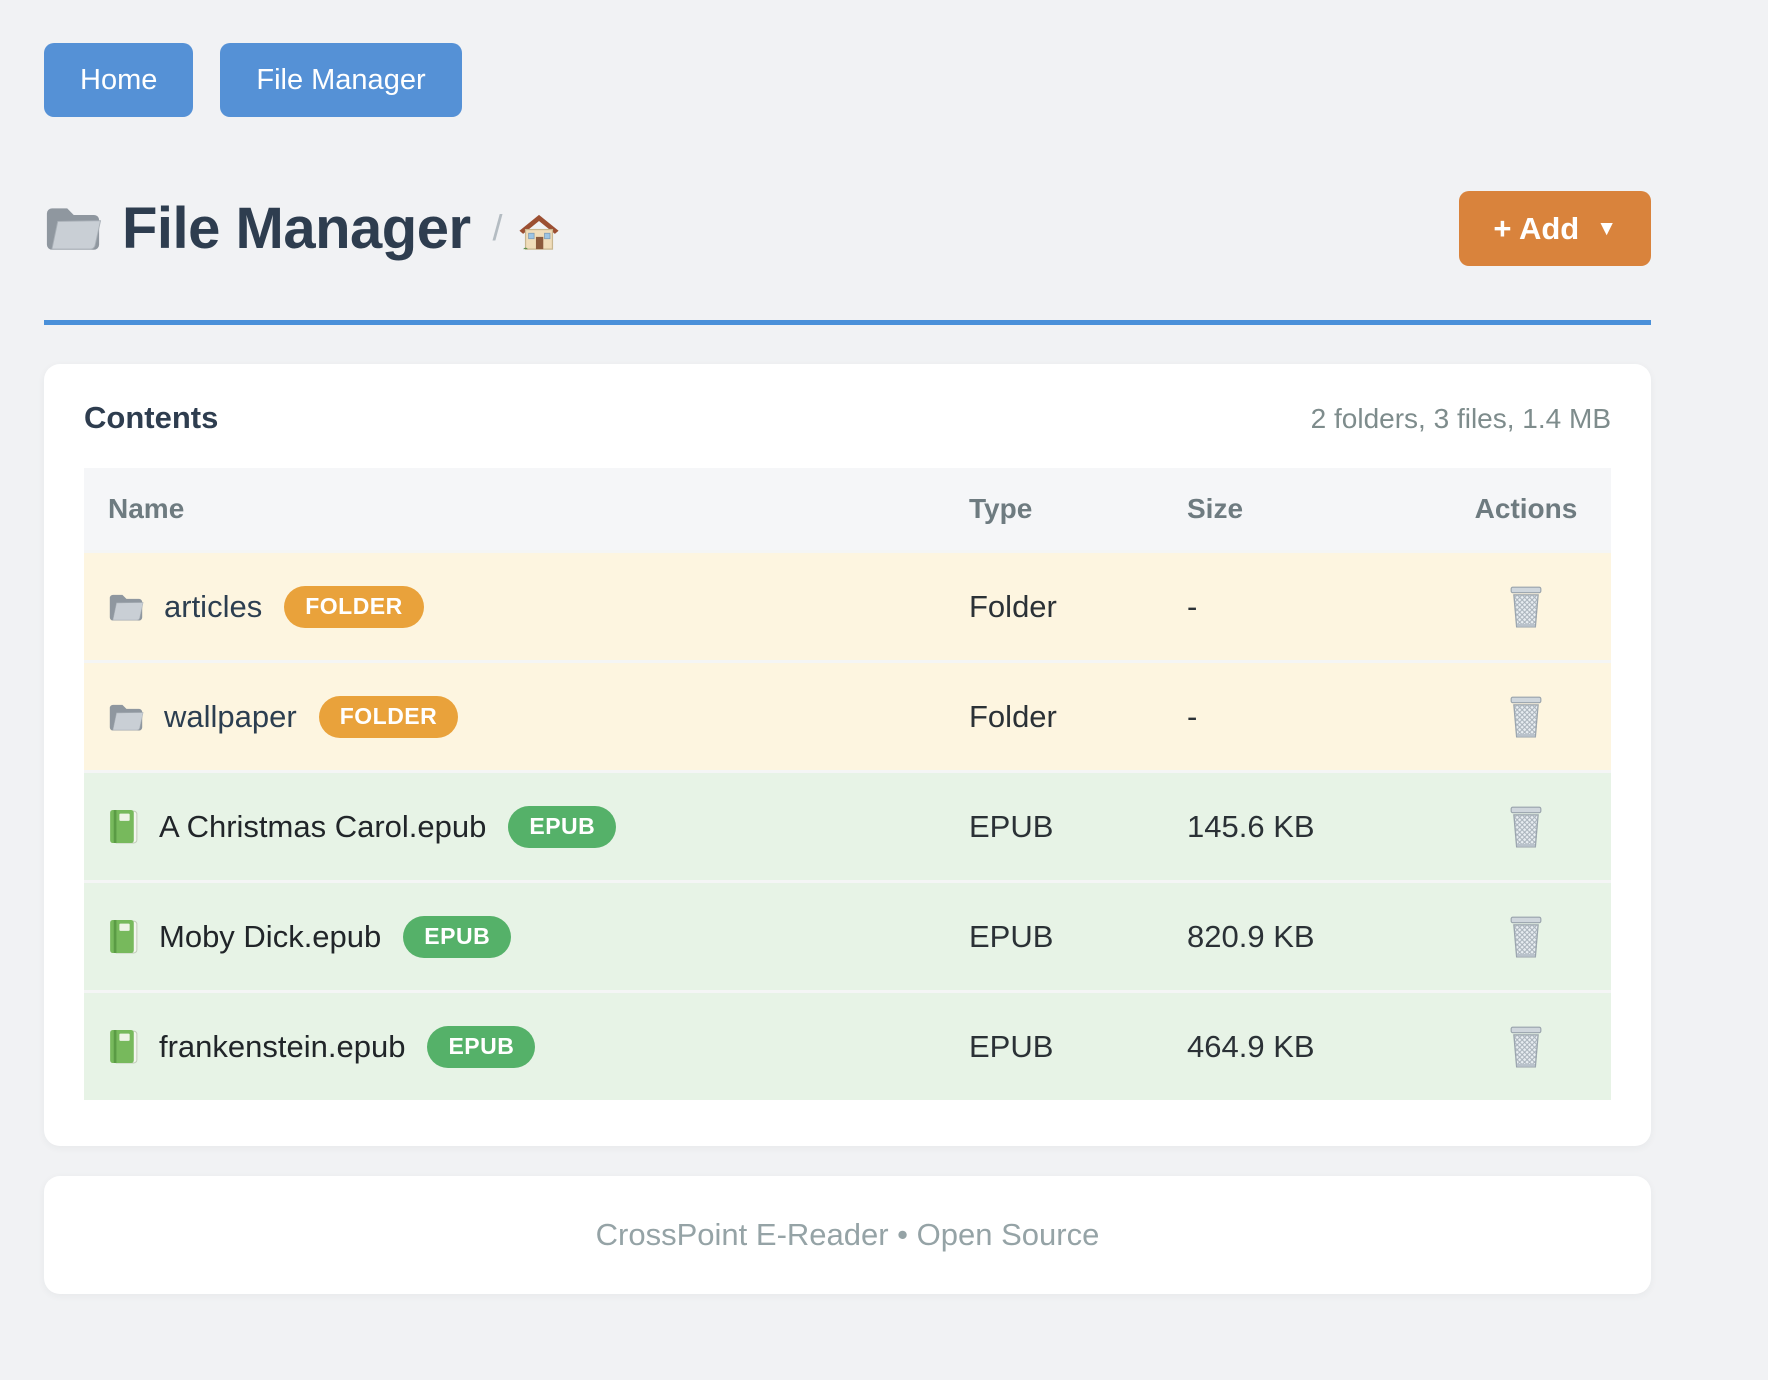 The height and width of the screenshot is (1380, 1768). What do you see at coordinates (539, 232) in the screenshot?
I see `house-icon` at bounding box center [539, 232].